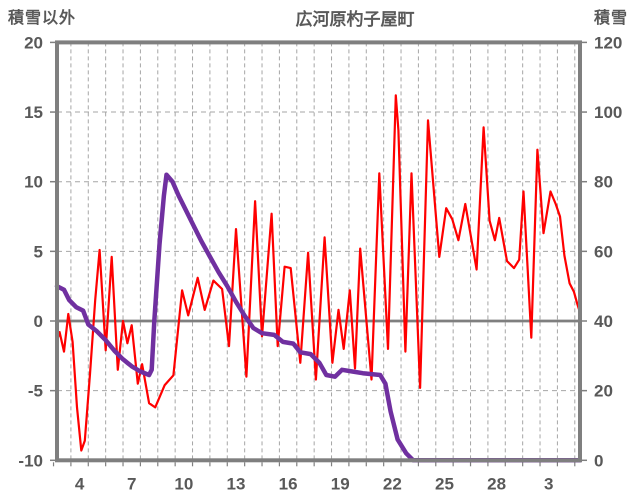 The width and height of the screenshot is (636, 501). Describe the element at coordinates (42, 18) in the screenshot. I see `left-axis-title: 積雪以外` at that location.